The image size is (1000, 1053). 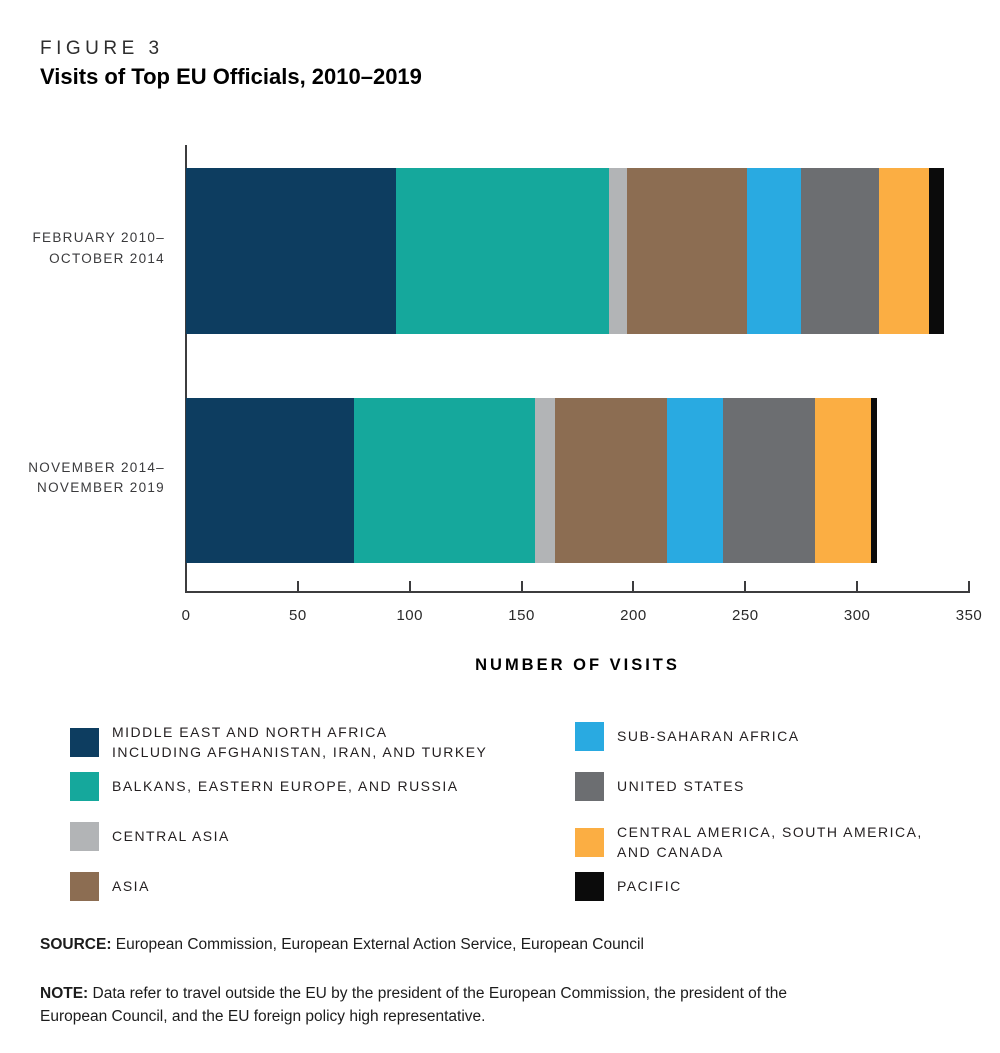 I want to click on x-axis-line, so click(x=577, y=592).